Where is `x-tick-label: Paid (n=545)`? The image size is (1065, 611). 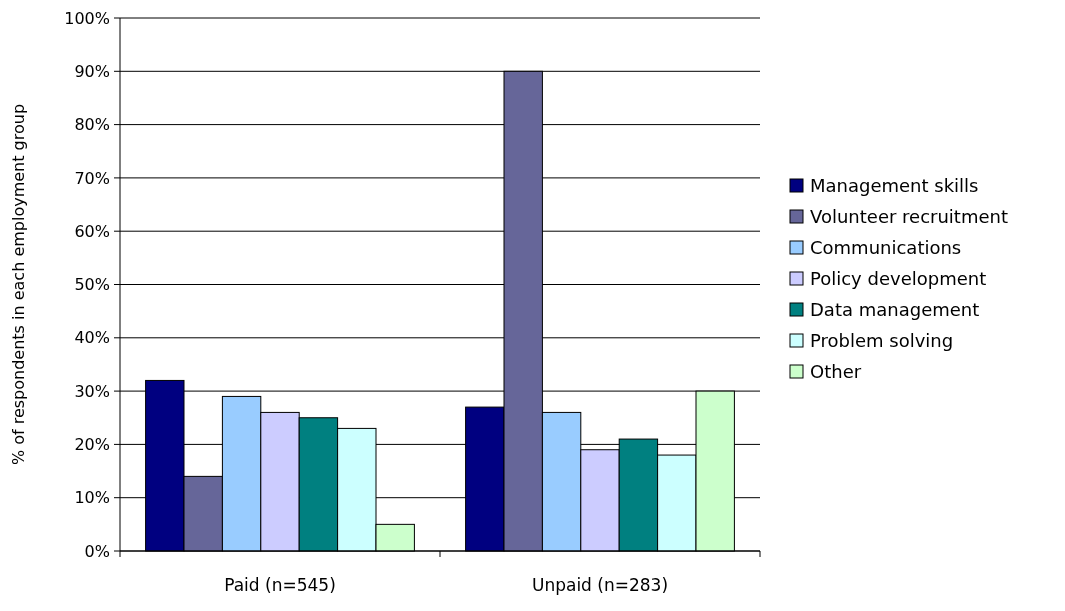 x-tick-label: Paid (n=545) is located at coordinates (280, 585).